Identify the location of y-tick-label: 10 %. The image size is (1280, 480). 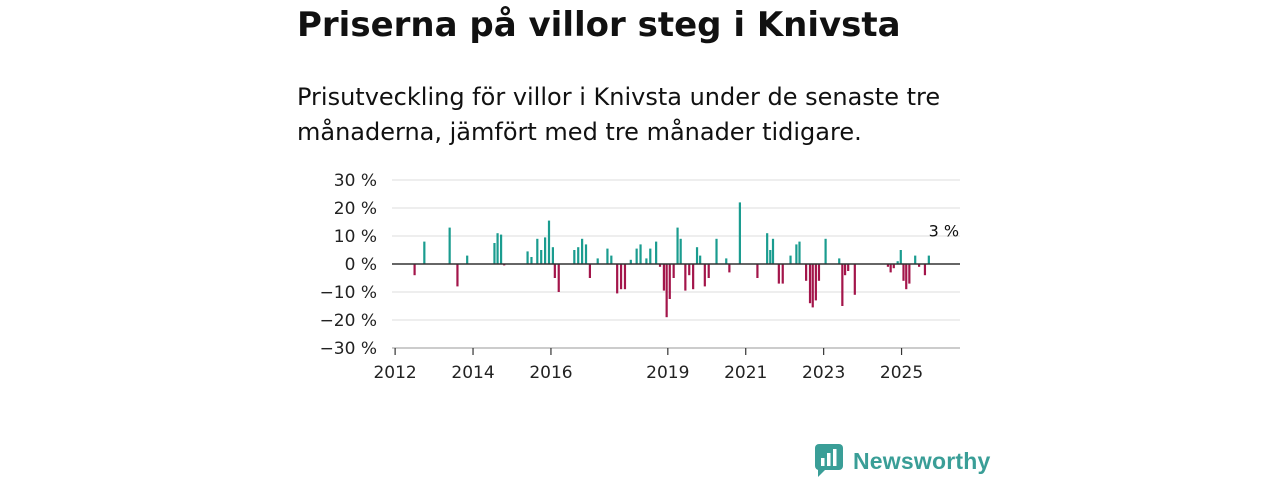
(355, 237).